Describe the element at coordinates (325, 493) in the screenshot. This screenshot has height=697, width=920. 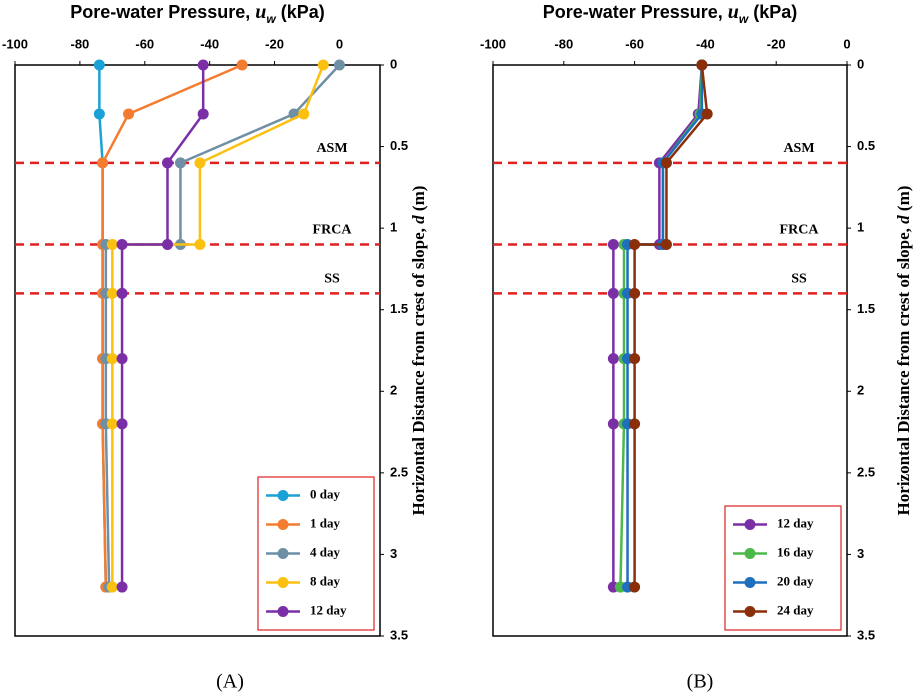
I see `legend-label: 0 day` at that location.